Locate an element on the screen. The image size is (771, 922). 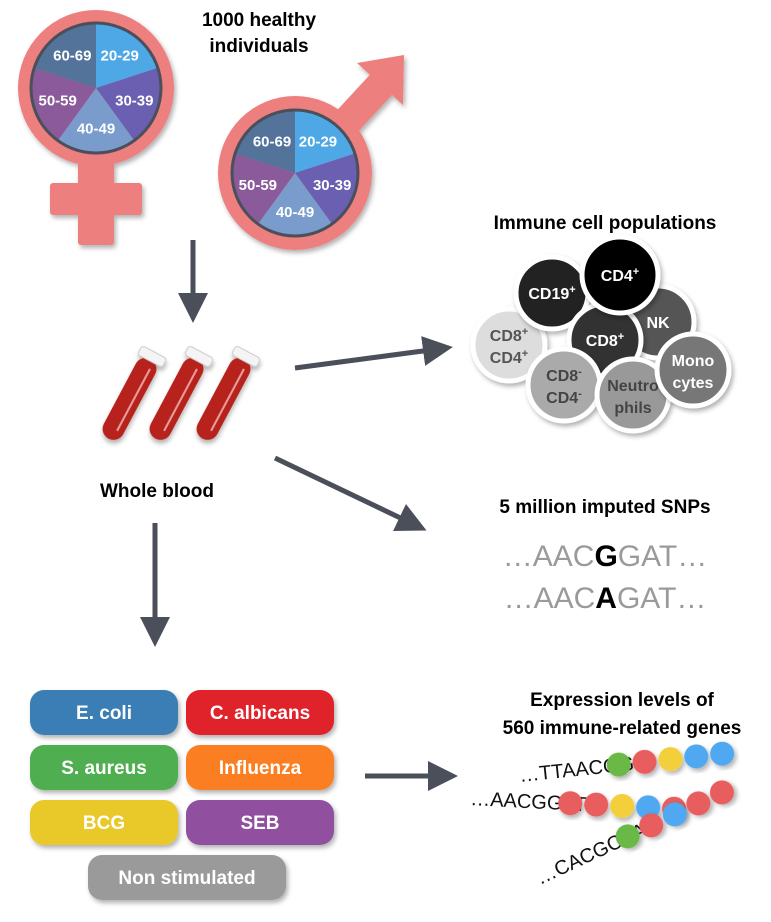
svg-text: phils is located at coordinates (632, 408).